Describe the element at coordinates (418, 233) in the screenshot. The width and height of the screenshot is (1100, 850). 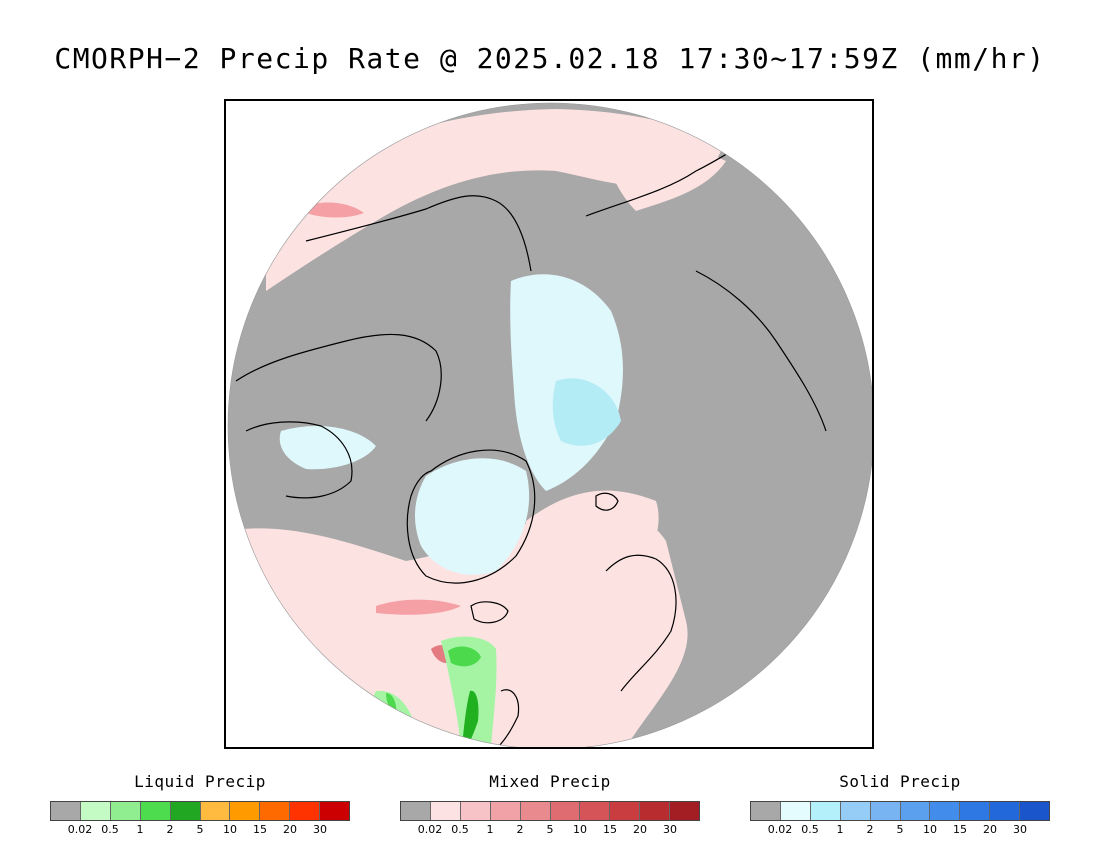
I see `coastline-alaska` at that location.